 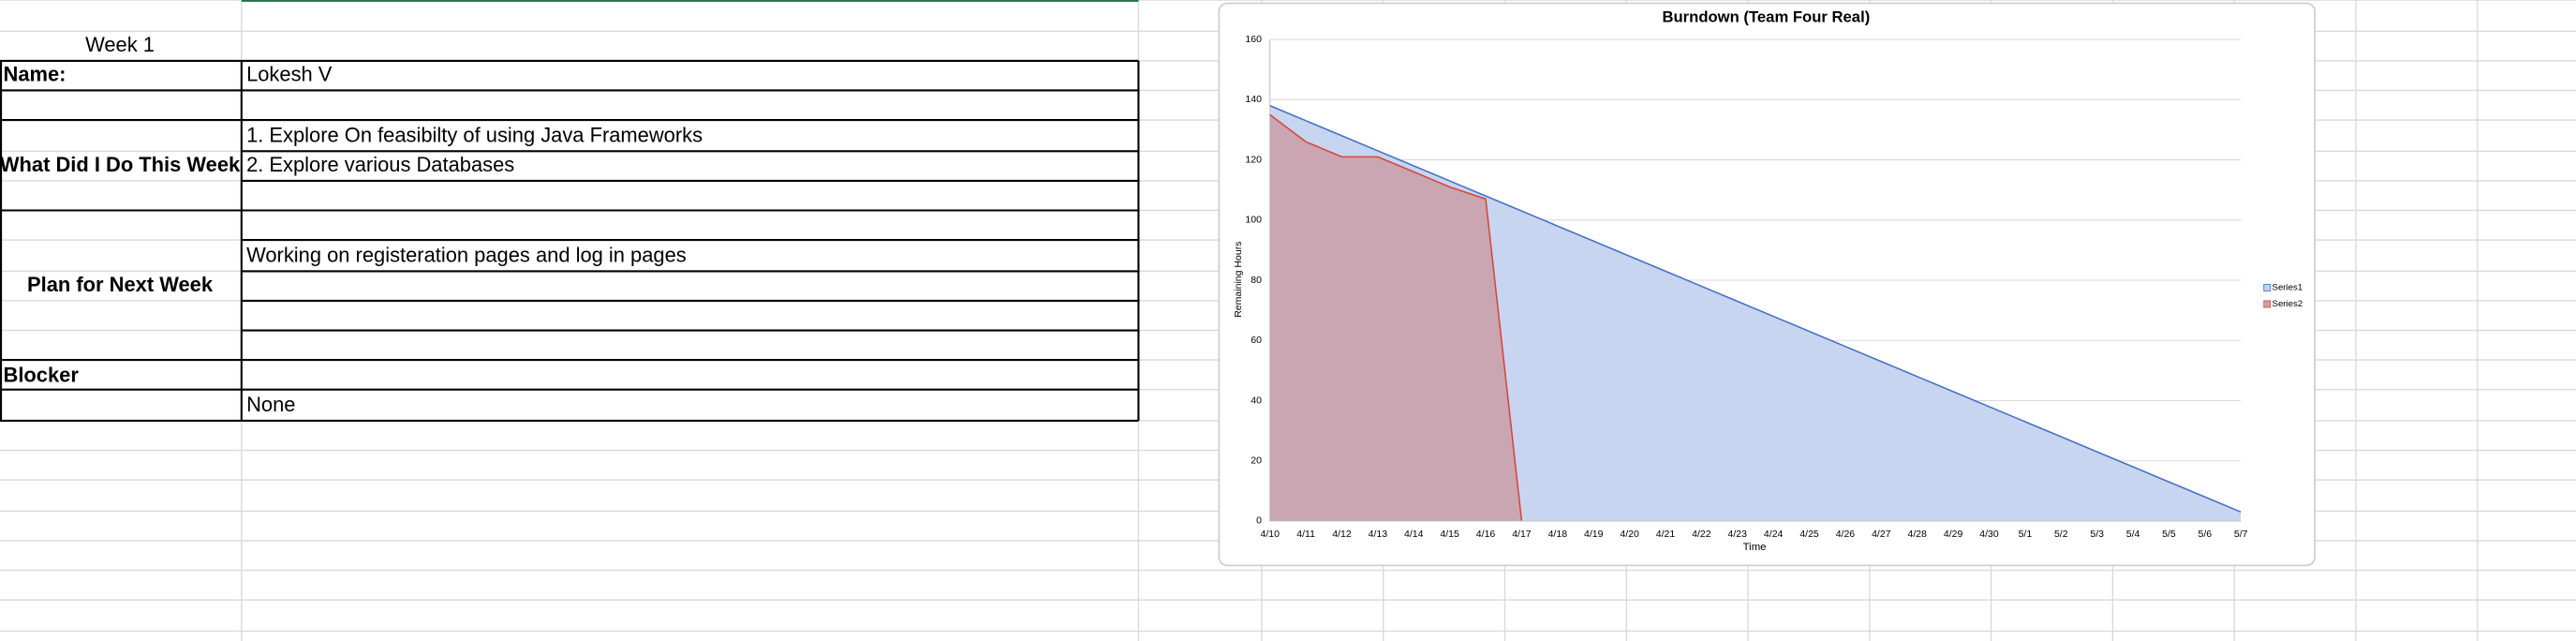 What do you see at coordinates (2169, 534) in the screenshot?
I see `x-tick-label: 5/5` at bounding box center [2169, 534].